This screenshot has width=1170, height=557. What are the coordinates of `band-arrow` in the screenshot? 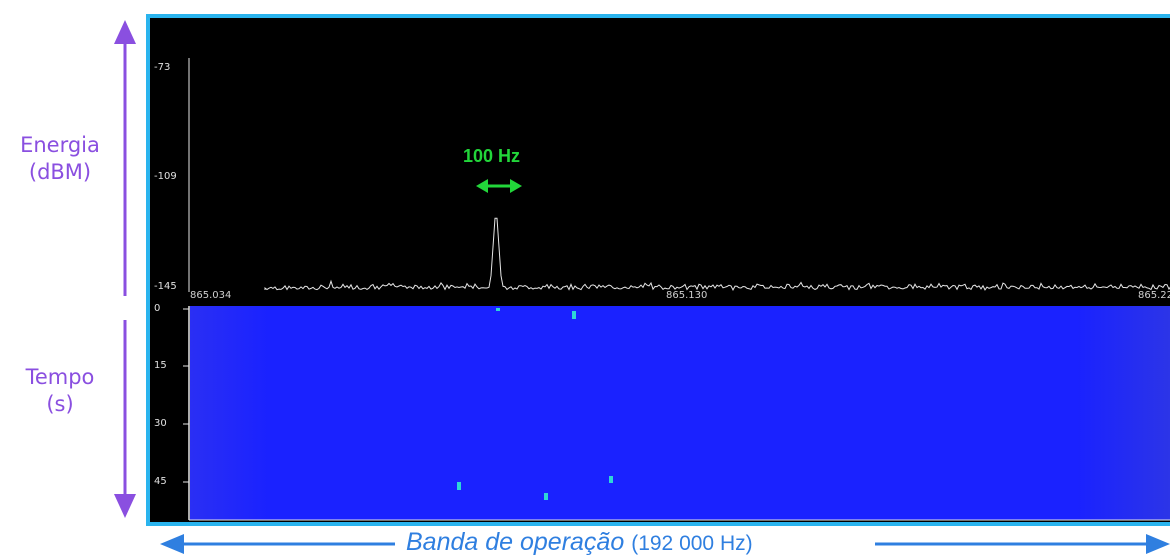 It's located at (665, 544).